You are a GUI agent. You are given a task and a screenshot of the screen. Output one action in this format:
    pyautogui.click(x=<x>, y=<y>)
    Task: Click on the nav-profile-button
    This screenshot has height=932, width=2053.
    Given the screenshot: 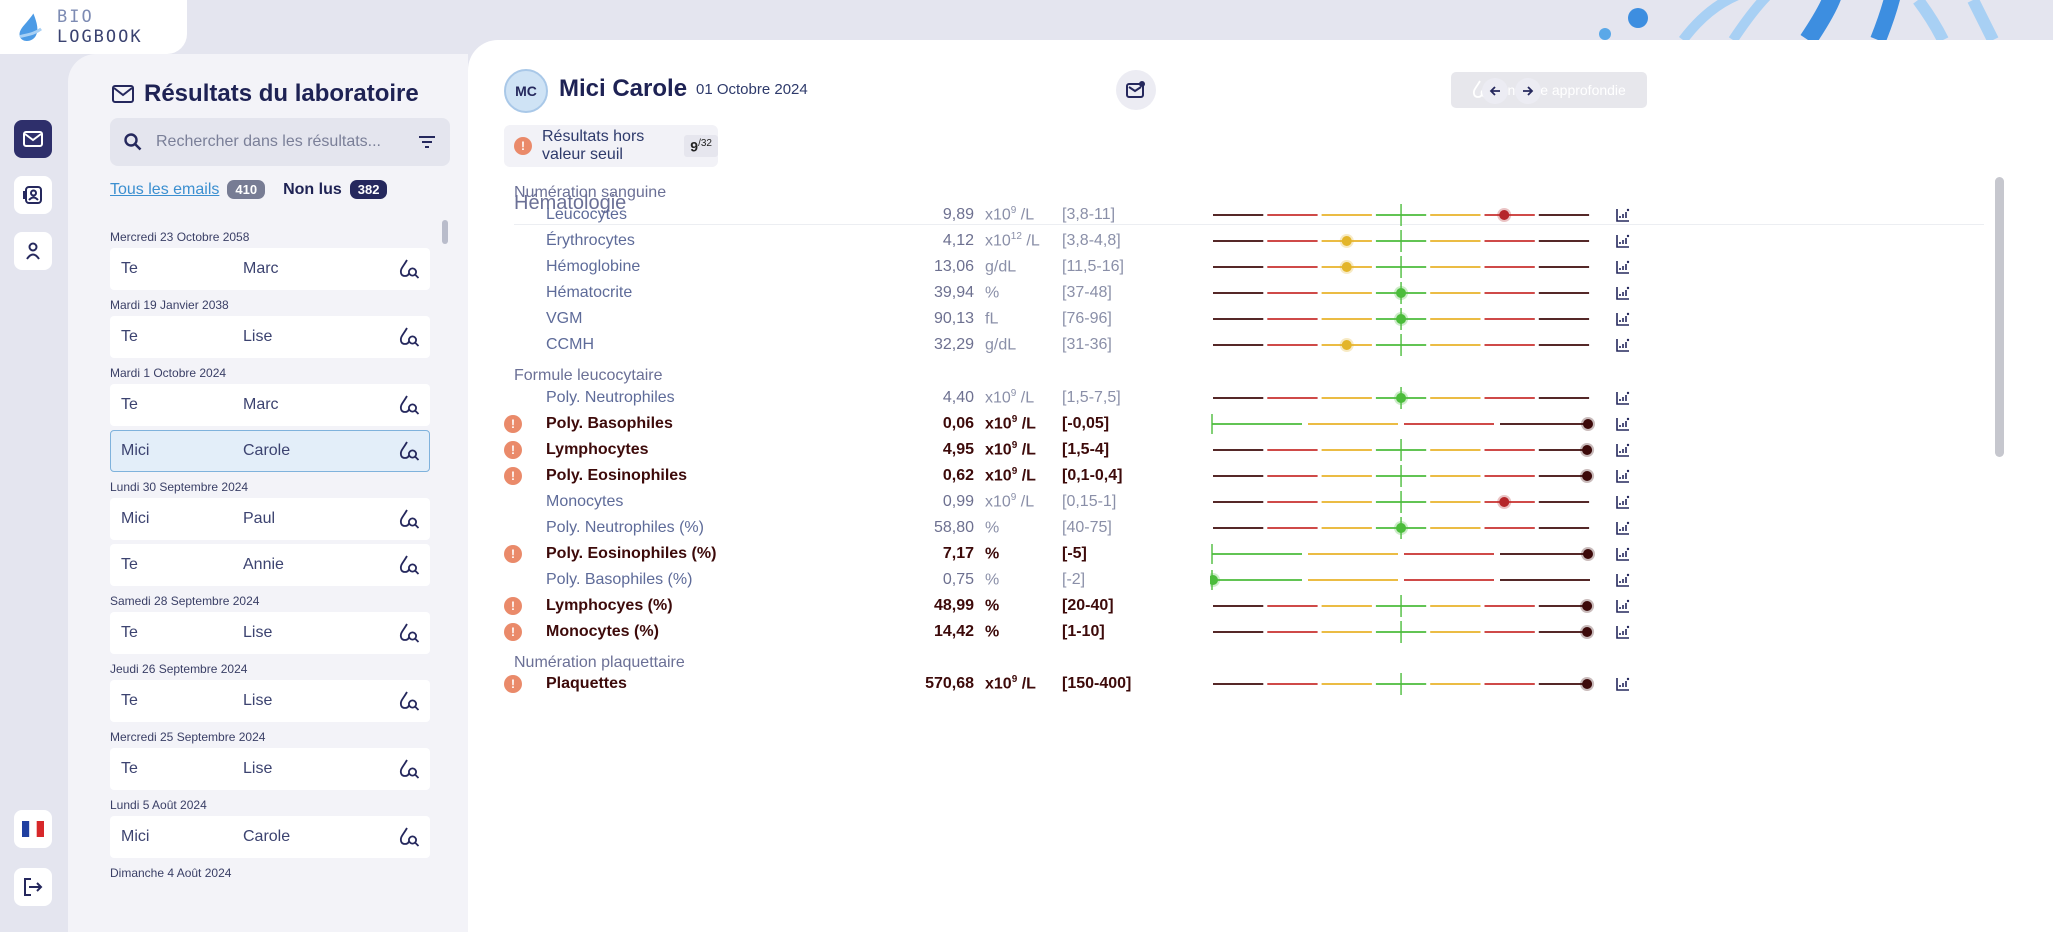 What is the action you would take?
    pyautogui.click(x=33, y=251)
    